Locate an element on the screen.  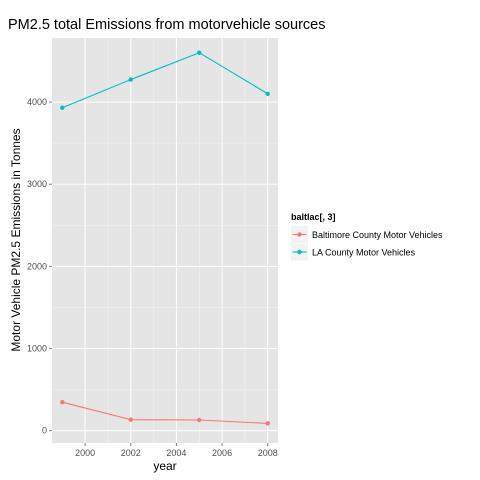
x-tick-label: 2008 is located at coordinates (268, 453).